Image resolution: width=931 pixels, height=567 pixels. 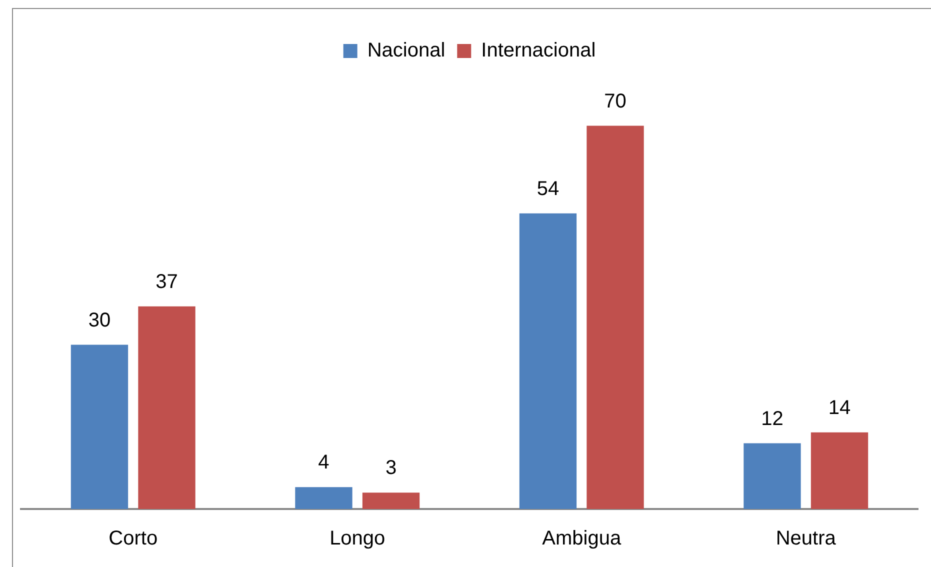 I want to click on data-label: 70, so click(x=615, y=101).